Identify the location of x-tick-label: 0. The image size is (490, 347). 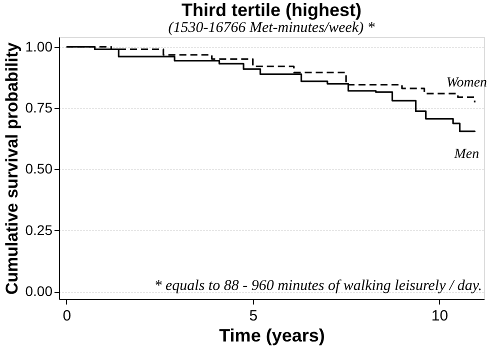
(67, 316).